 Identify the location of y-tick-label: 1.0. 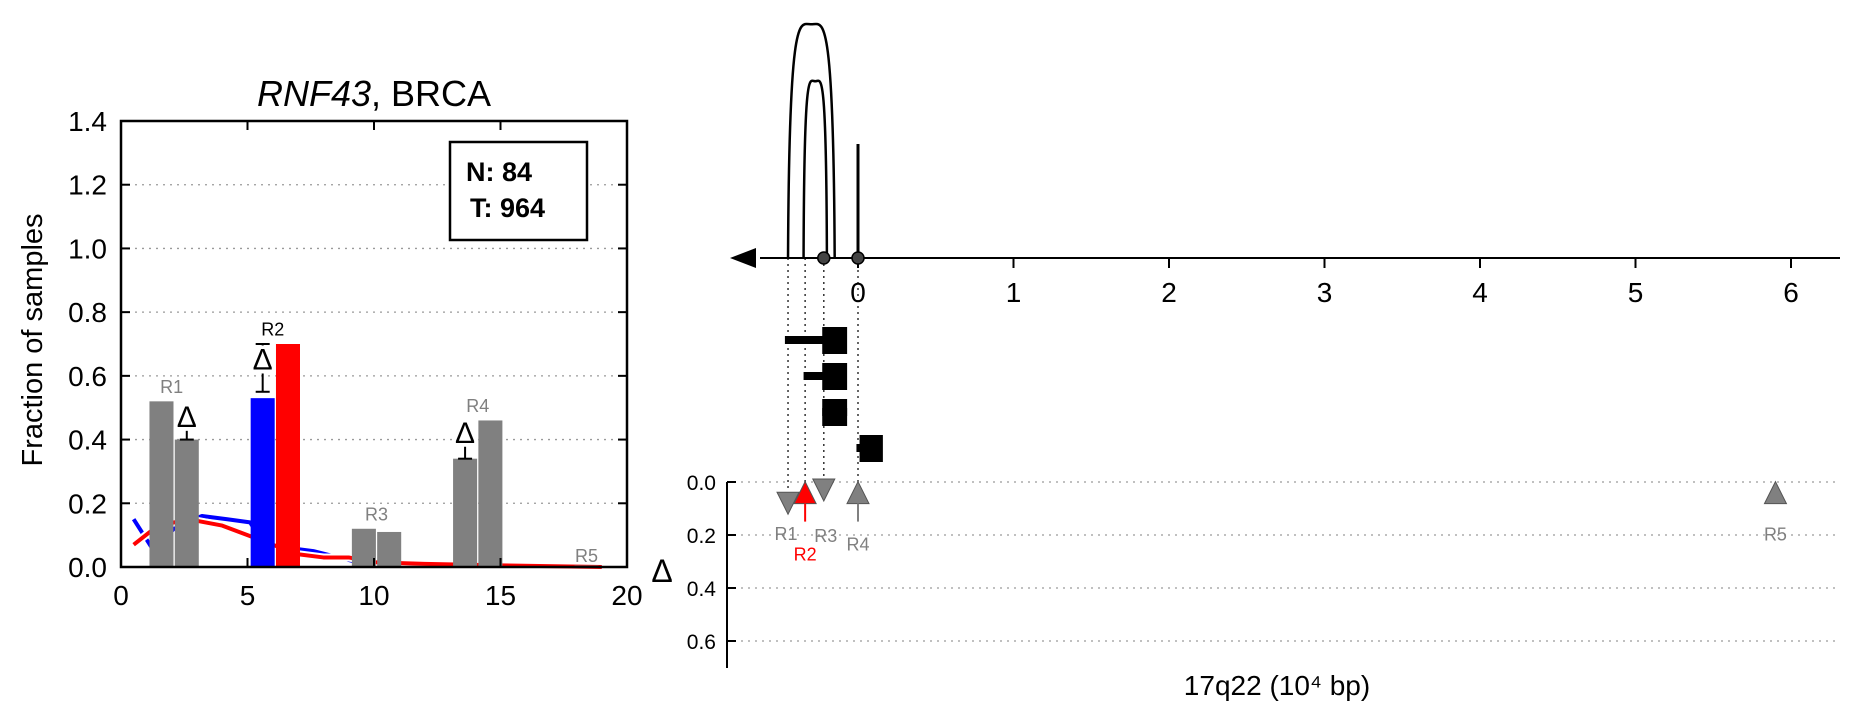
(87, 248).